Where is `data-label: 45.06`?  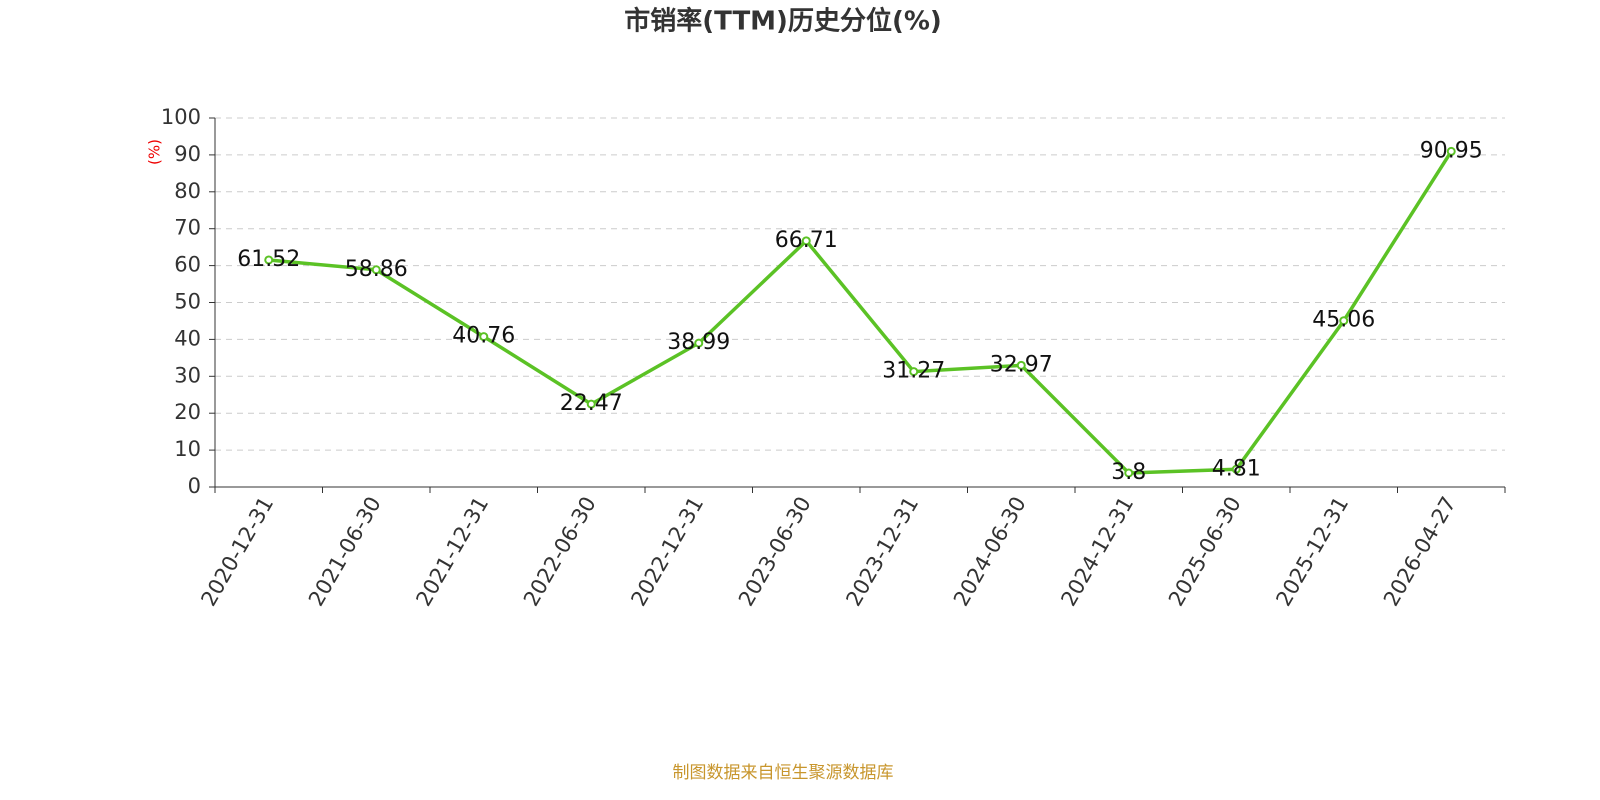 data-label: 45.06 is located at coordinates (1343, 320).